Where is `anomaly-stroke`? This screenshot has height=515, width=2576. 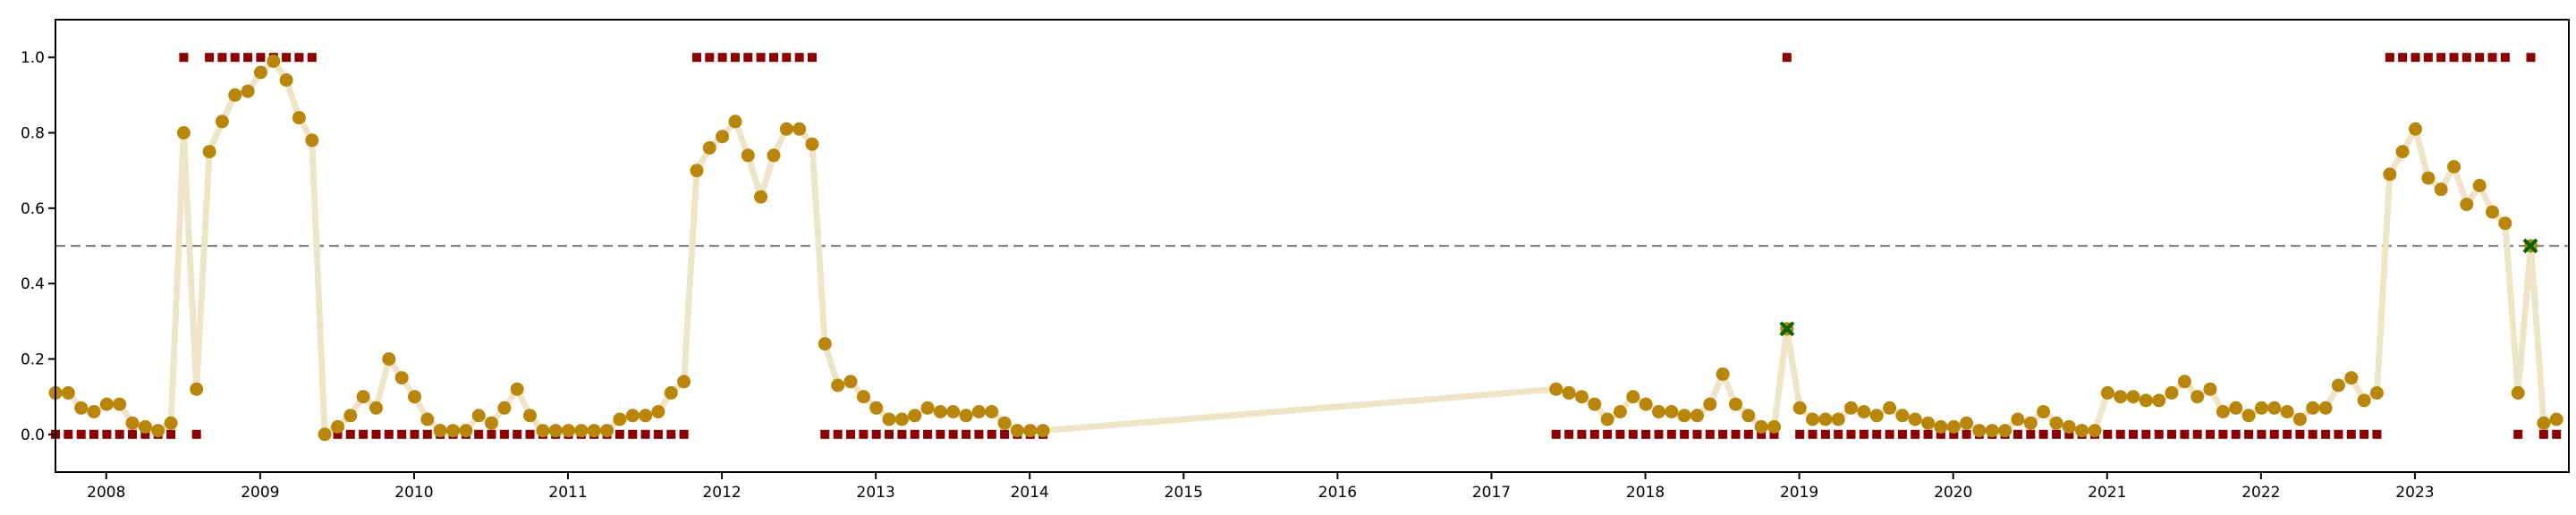 anomaly-stroke is located at coordinates (2530, 246).